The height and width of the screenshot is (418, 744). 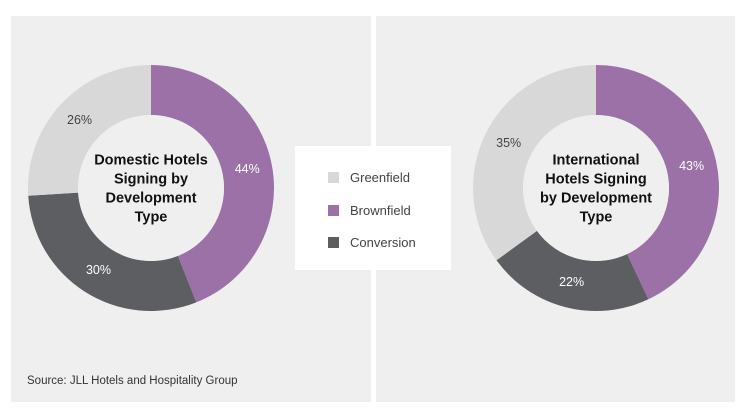 What do you see at coordinates (595, 161) in the screenshot?
I see `international-chart-title-line: International` at bounding box center [595, 161].